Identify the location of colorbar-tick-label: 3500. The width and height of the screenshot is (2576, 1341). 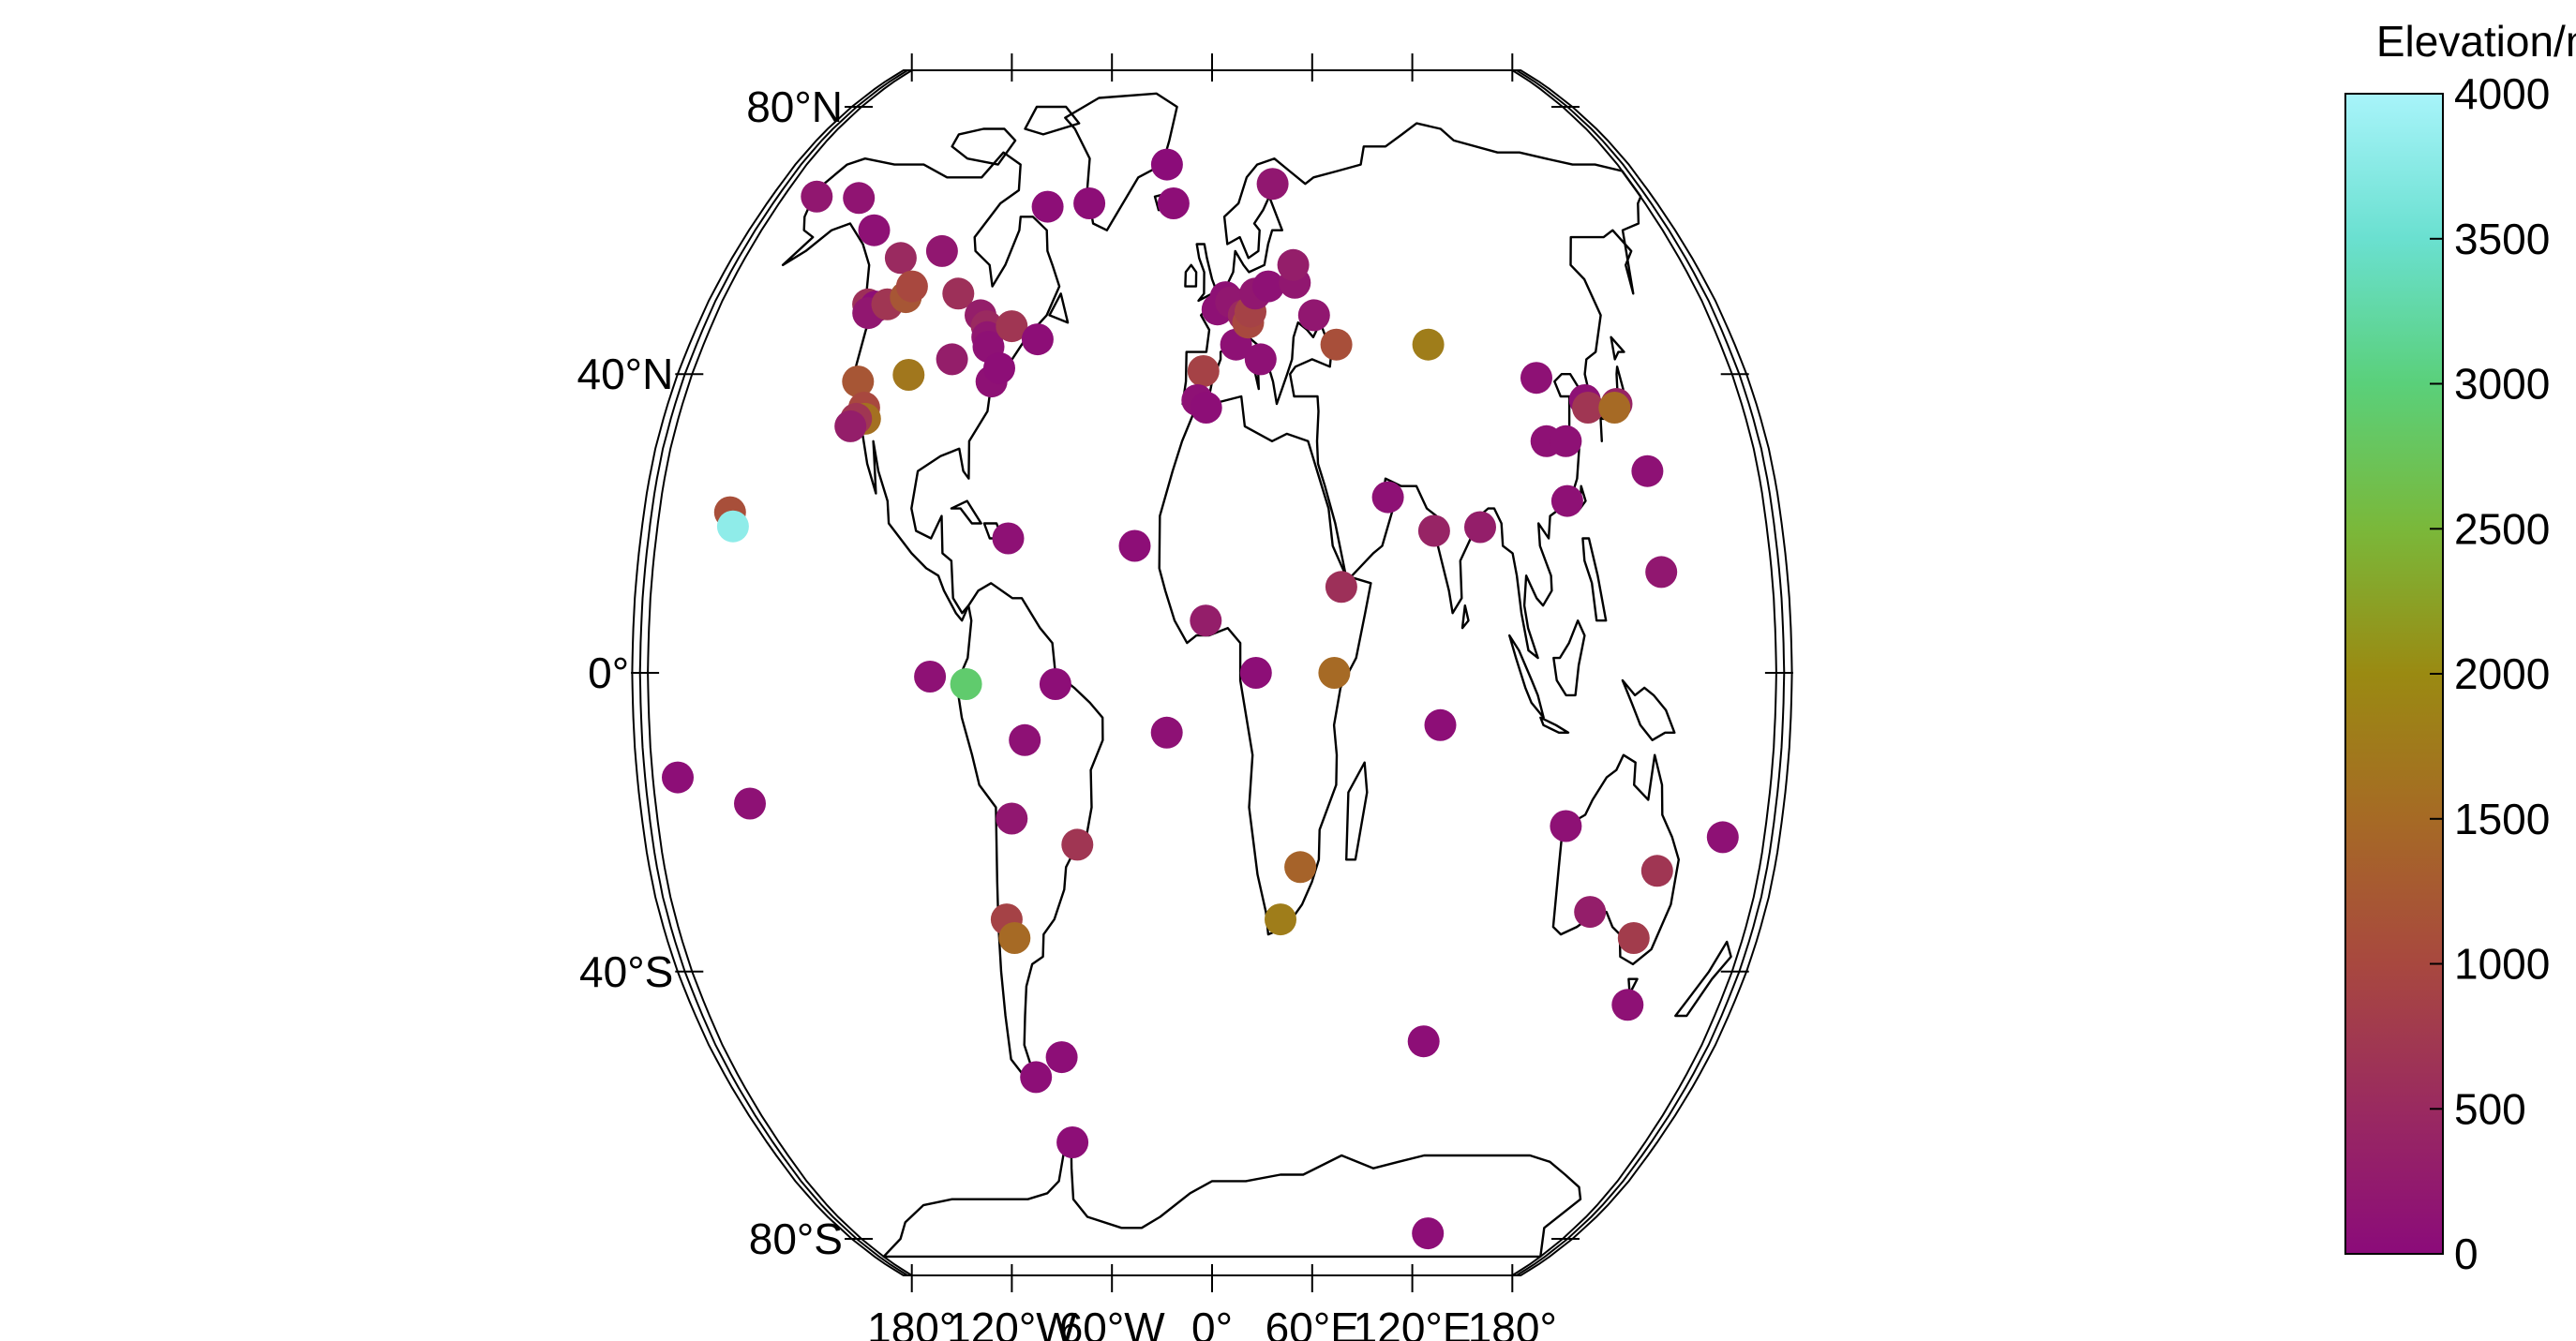
(2502, 239).